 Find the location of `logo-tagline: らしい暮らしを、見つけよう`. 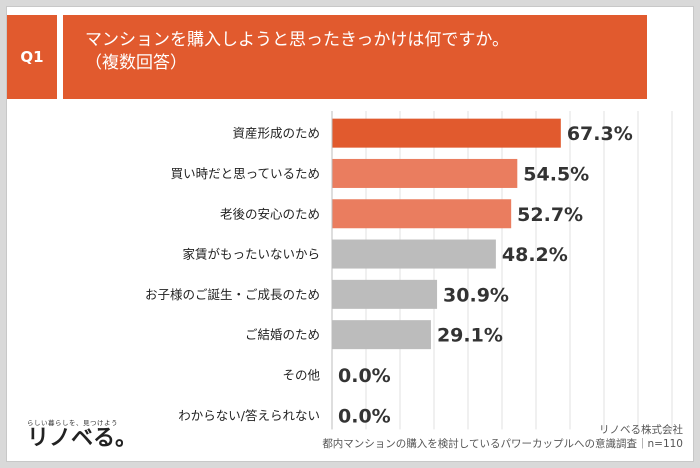

logo-tagline: らしい暮らしを、見つけよう is located at coordinates (72, 423).